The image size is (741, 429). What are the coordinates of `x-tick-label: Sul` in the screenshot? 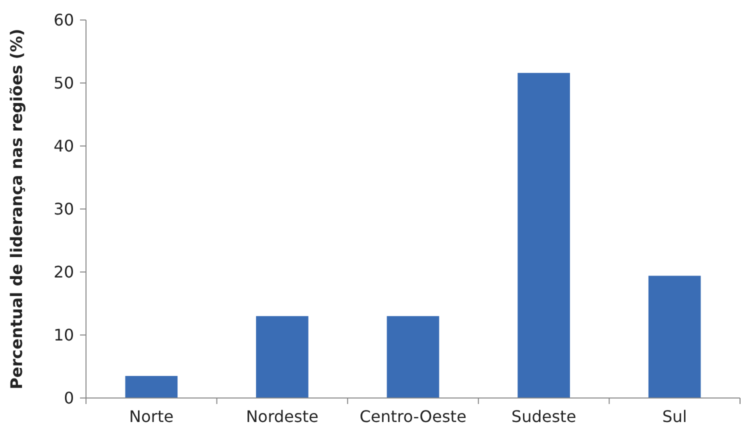 It's located at (674, 416).